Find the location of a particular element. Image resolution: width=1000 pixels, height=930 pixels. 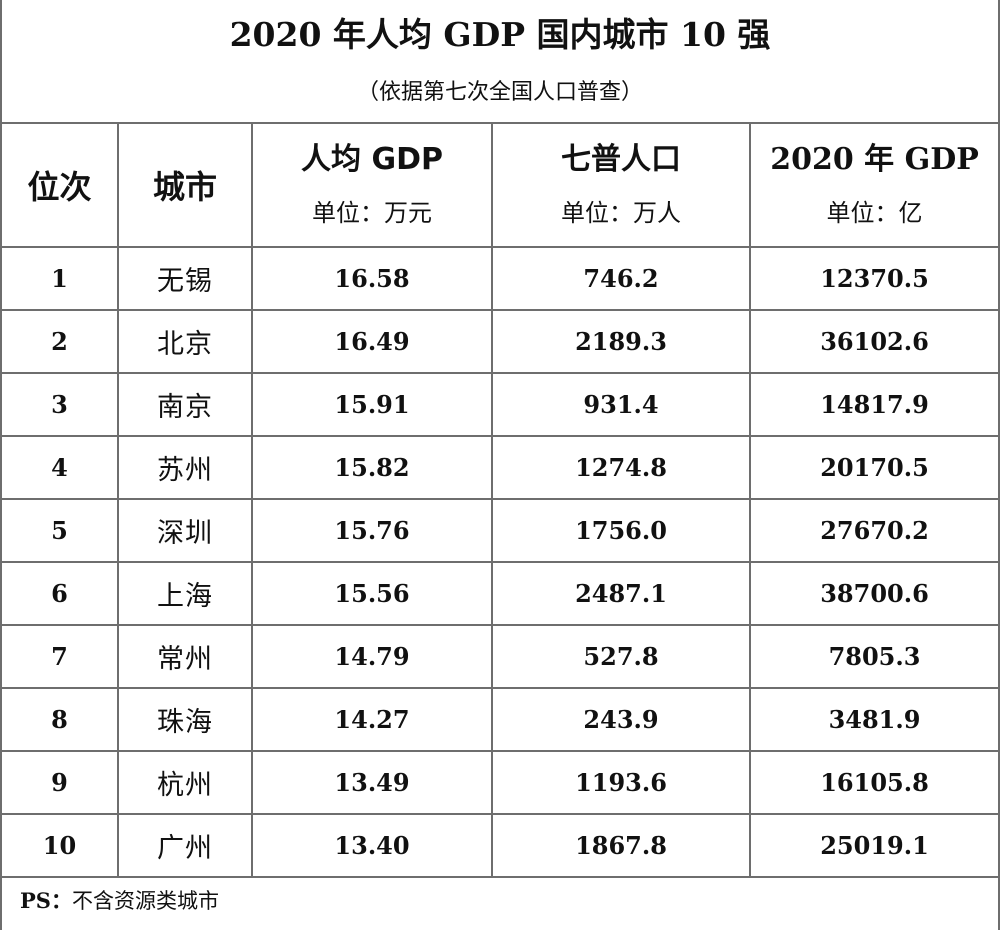

header-gdp-label: 2020 年 GDP is located at coordinates (874, 159).